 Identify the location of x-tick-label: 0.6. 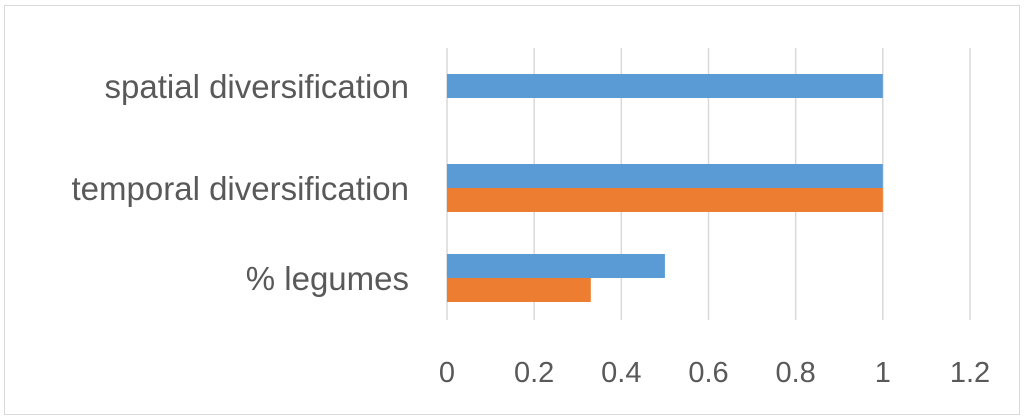
(708, 373).